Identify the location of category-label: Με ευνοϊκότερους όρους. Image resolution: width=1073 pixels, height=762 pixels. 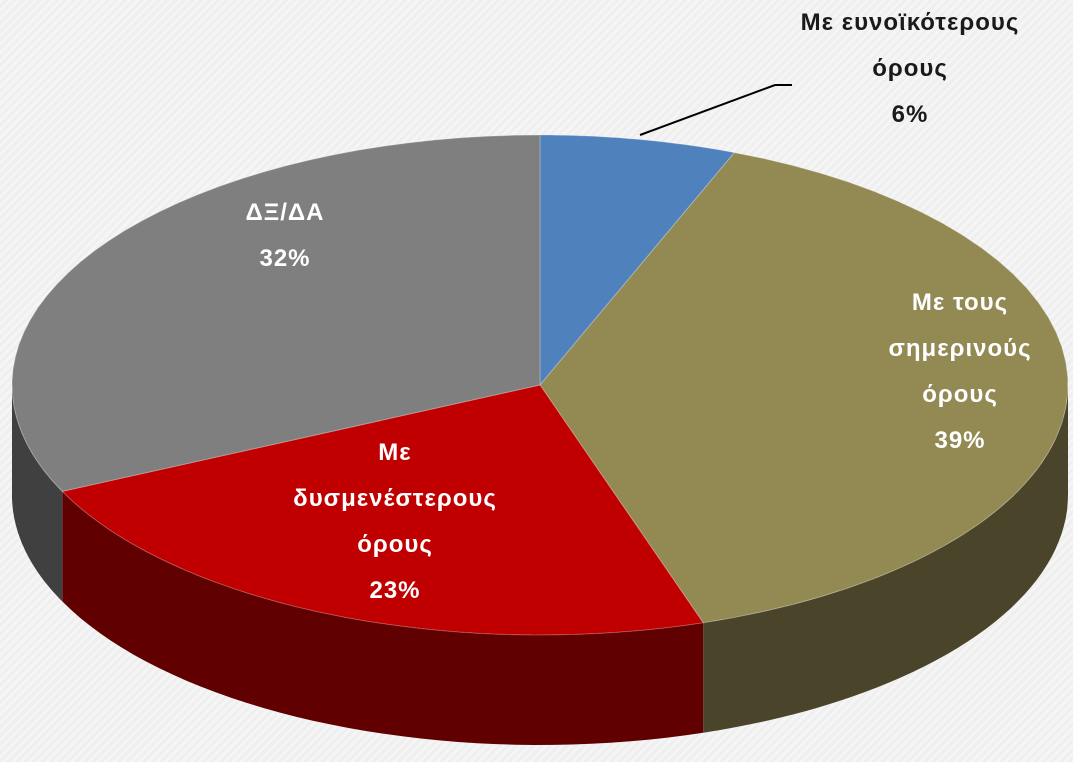
(910, 45).